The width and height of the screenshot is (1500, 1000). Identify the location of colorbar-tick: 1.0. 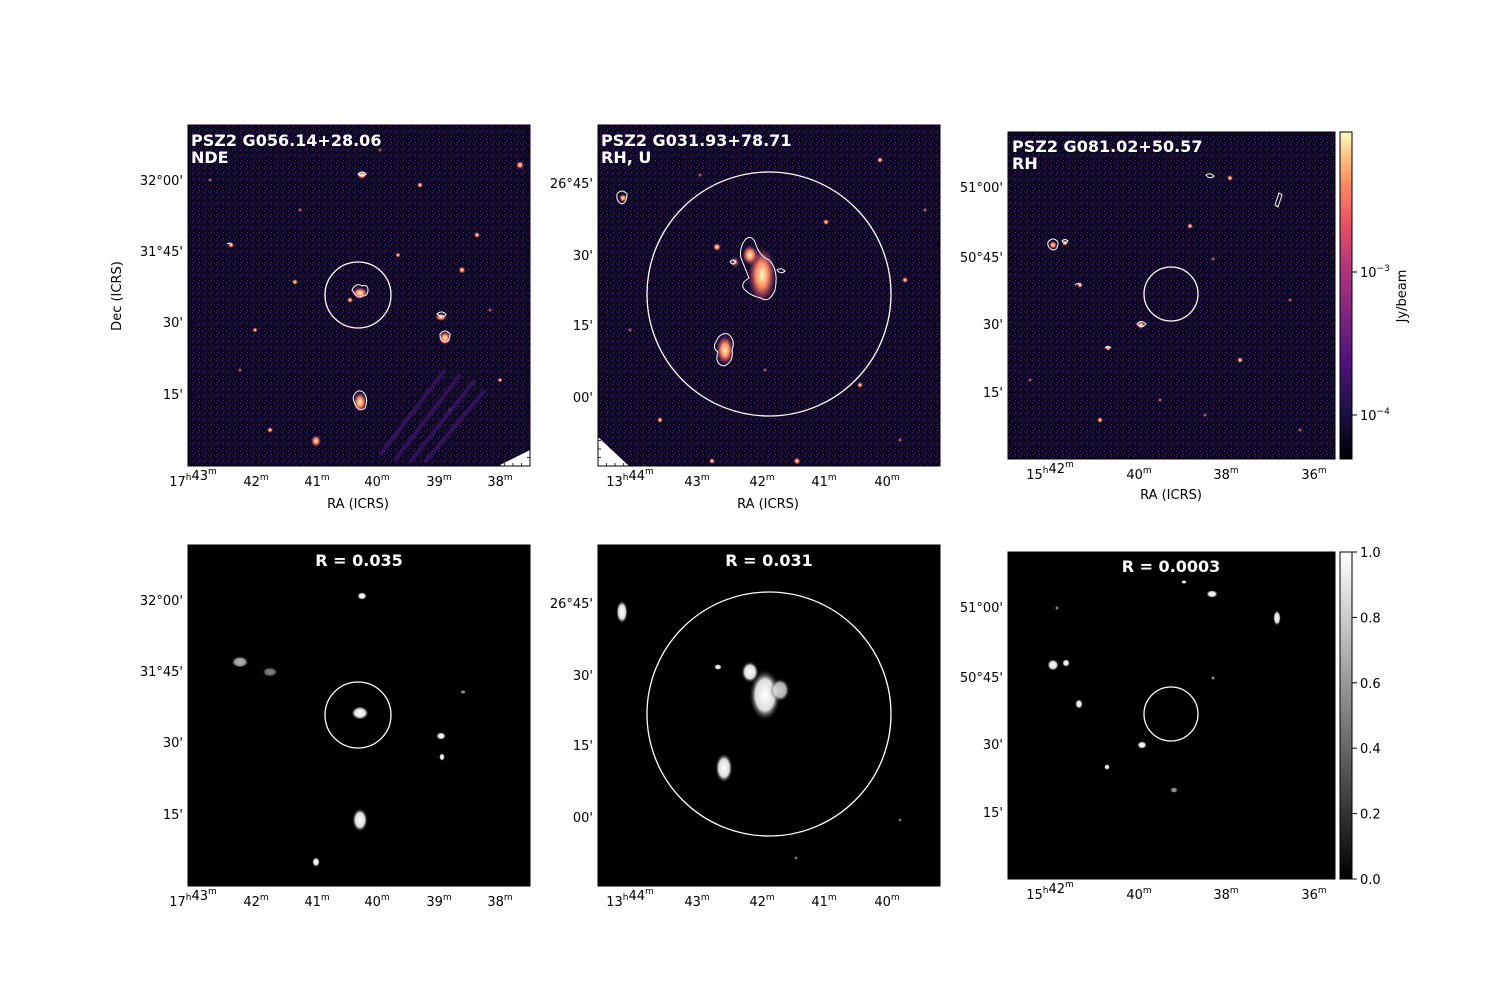
(1370, 553).